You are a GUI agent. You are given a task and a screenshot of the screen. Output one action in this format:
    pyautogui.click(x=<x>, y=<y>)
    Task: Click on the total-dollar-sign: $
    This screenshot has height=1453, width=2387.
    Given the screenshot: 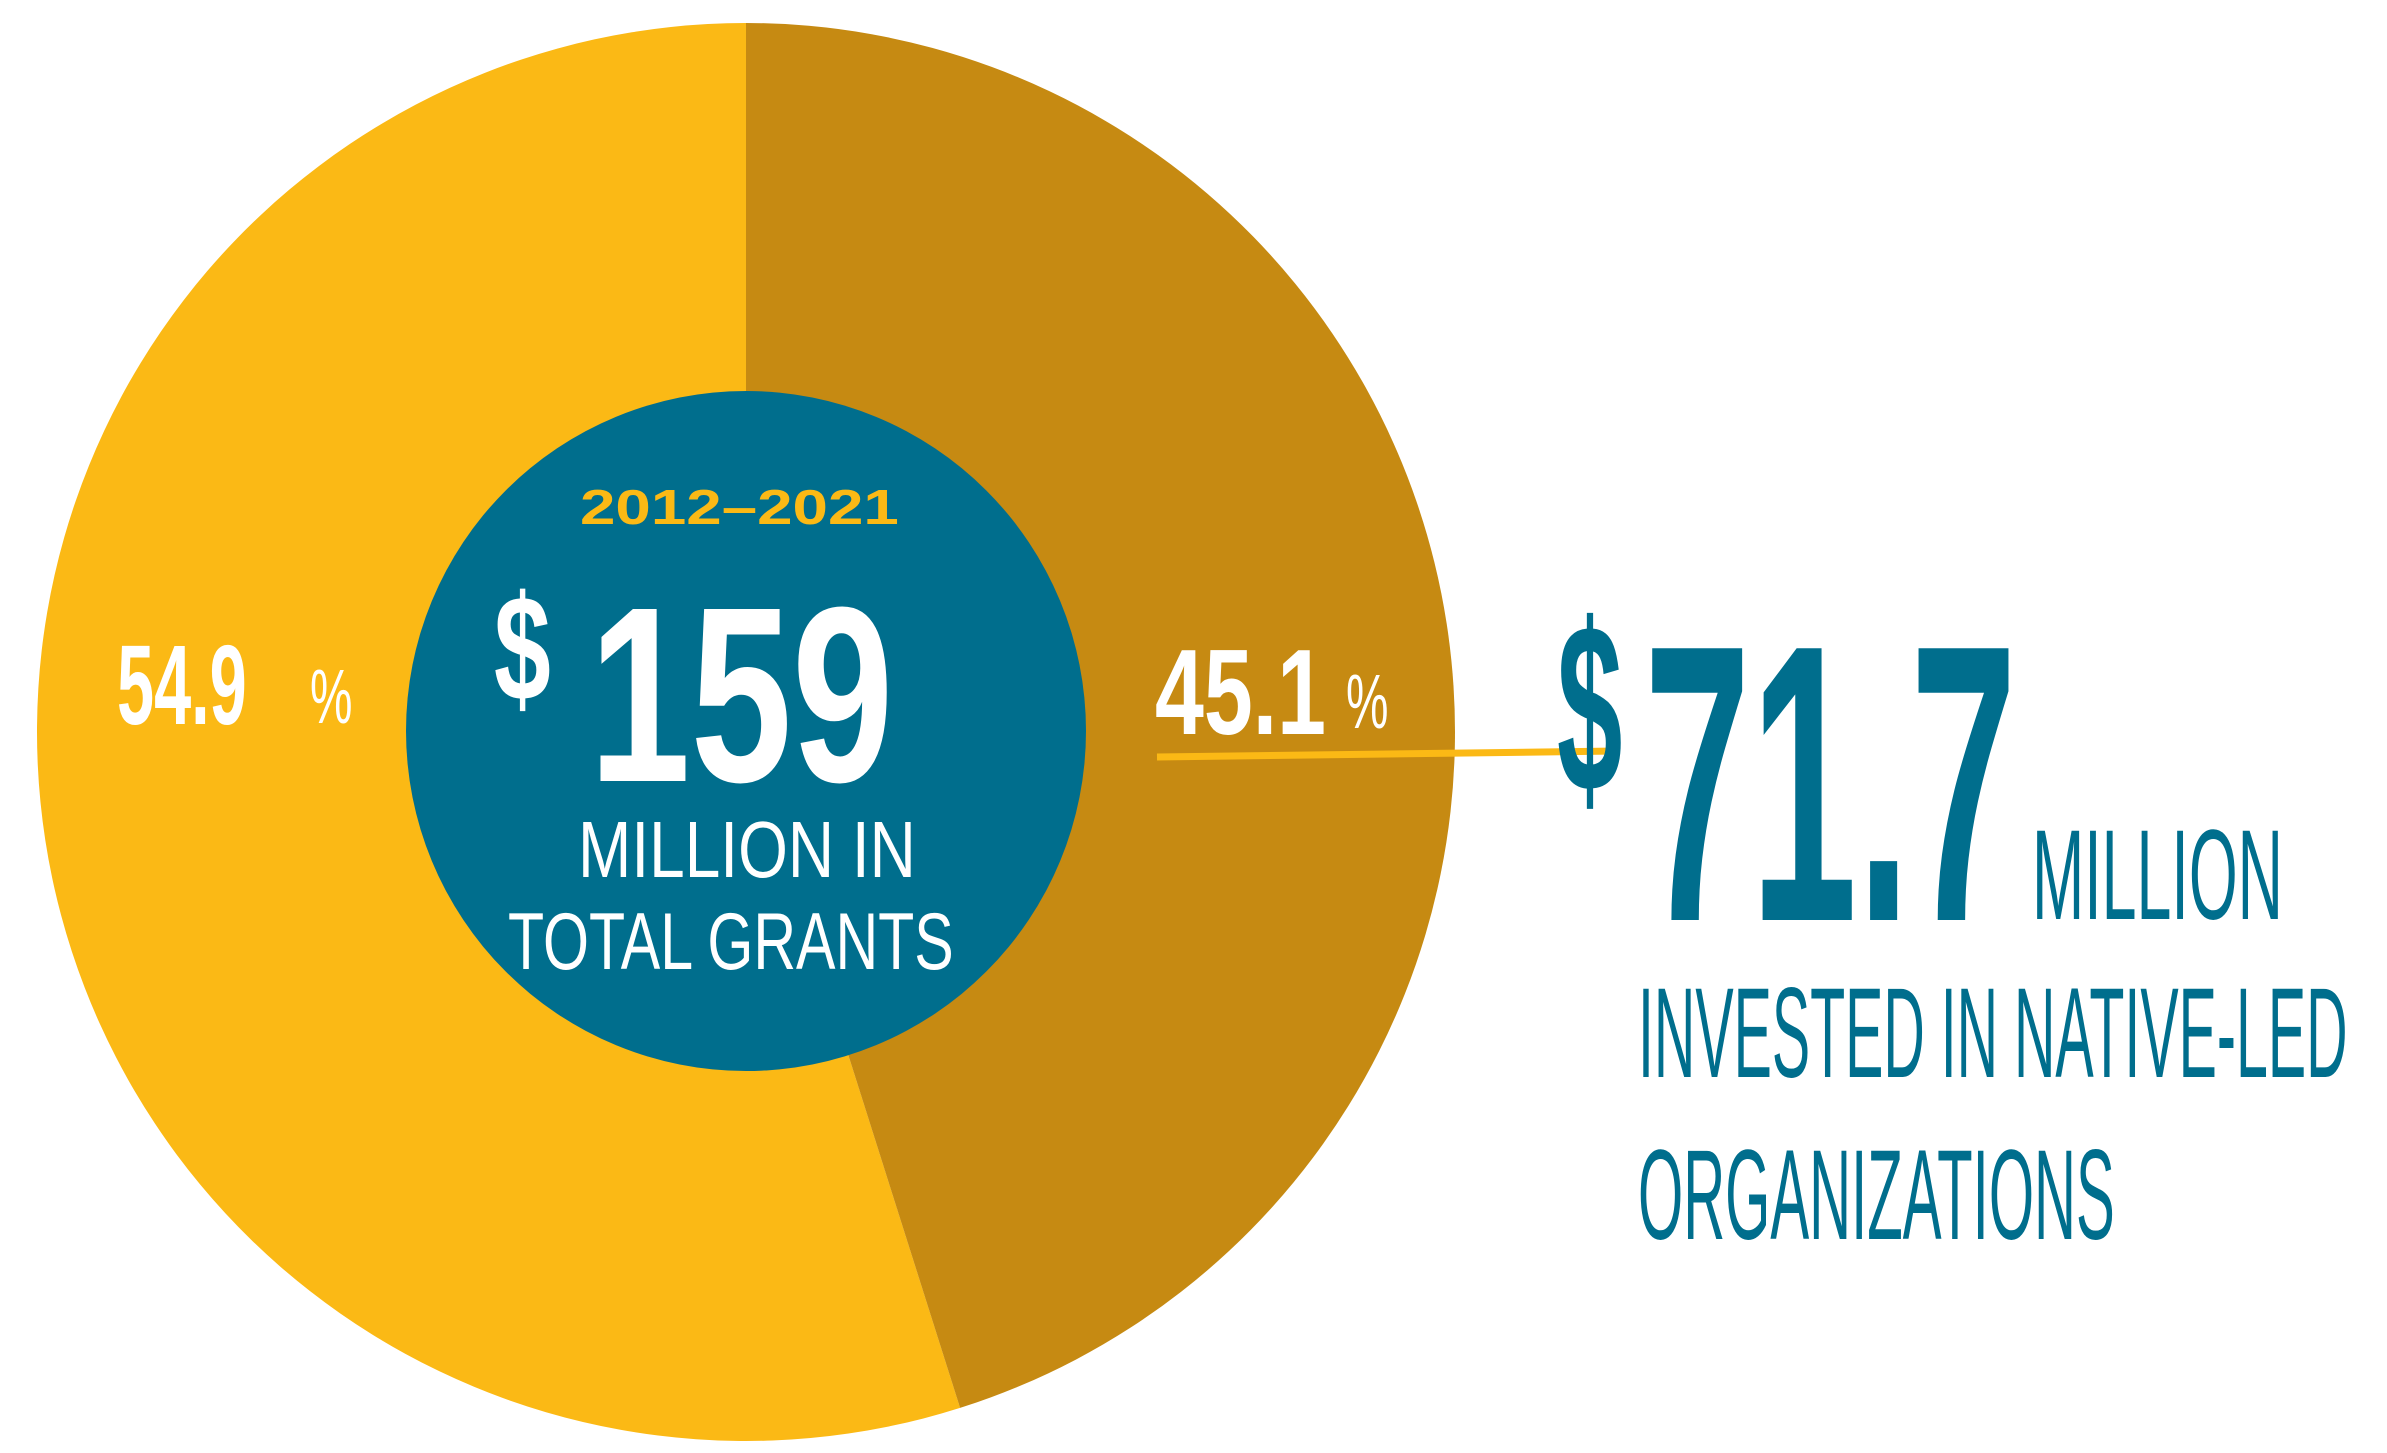 What is the action you would take?
    pyautogui.click(x=522, y=648)
    